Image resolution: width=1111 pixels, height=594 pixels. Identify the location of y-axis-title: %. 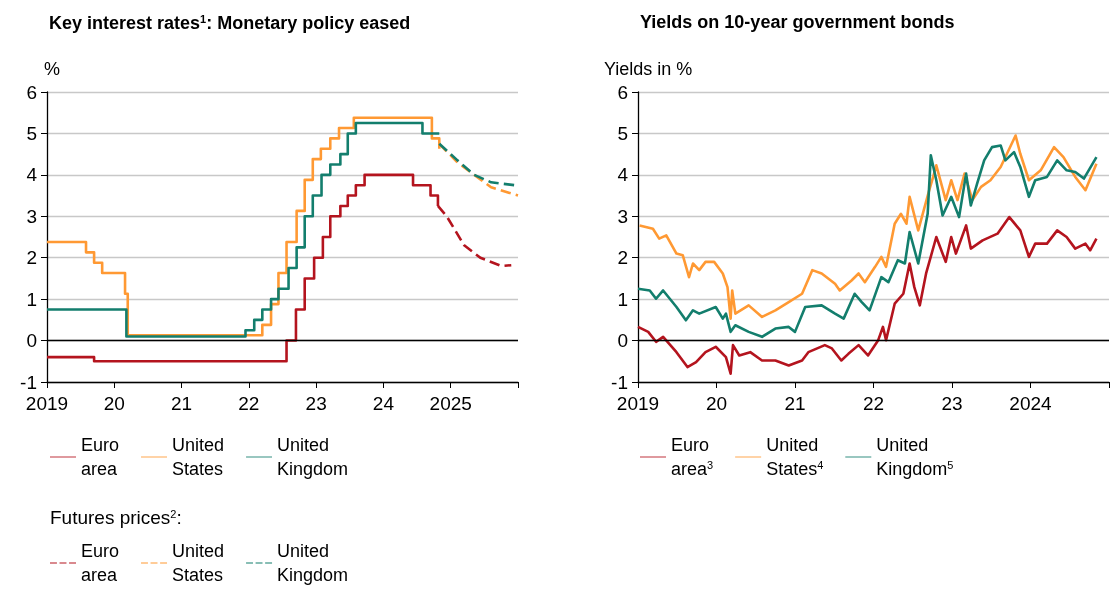
(52, 69).